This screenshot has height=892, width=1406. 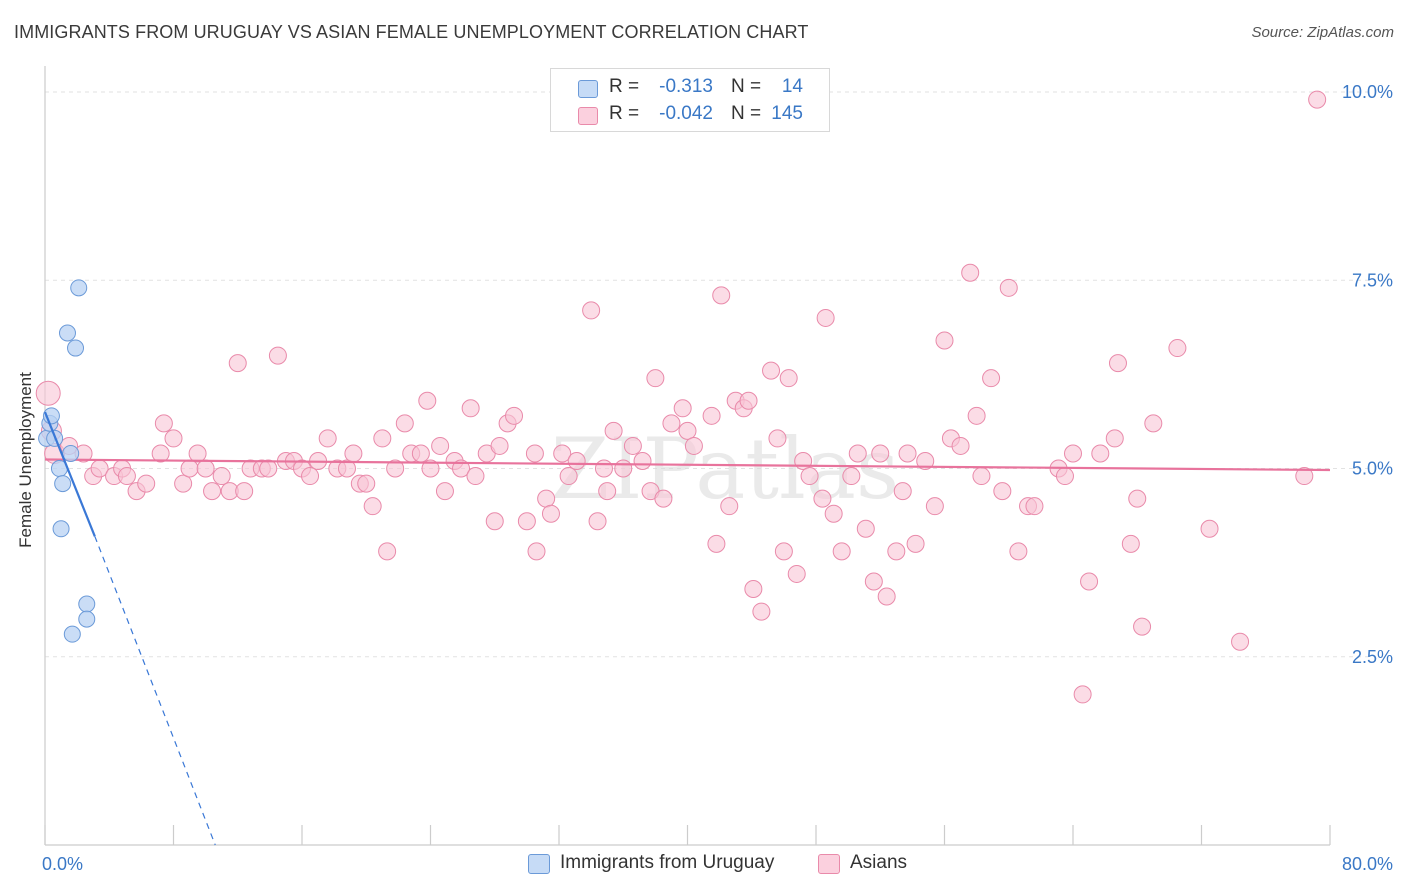 What do you see at coordinates (155, 691) in the screenshot?
I see `uruguay-trend-dashed` at bounding box center [155, 691].